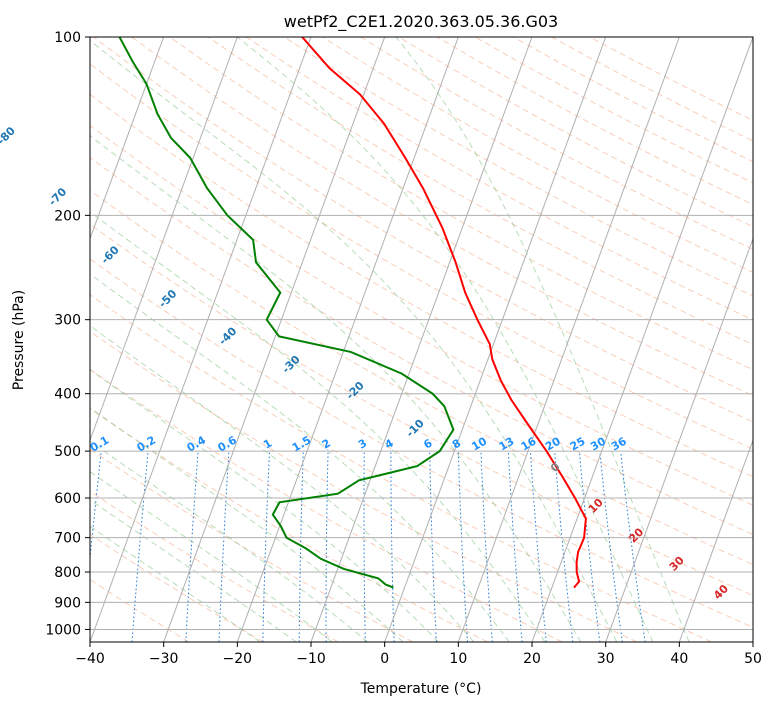 Image resolution: width=775 pixels, height=708 pixels. Describe the element at coordinates (355, 390) in the screenshot. I see `dry-adiabat-label: -20` at that location.